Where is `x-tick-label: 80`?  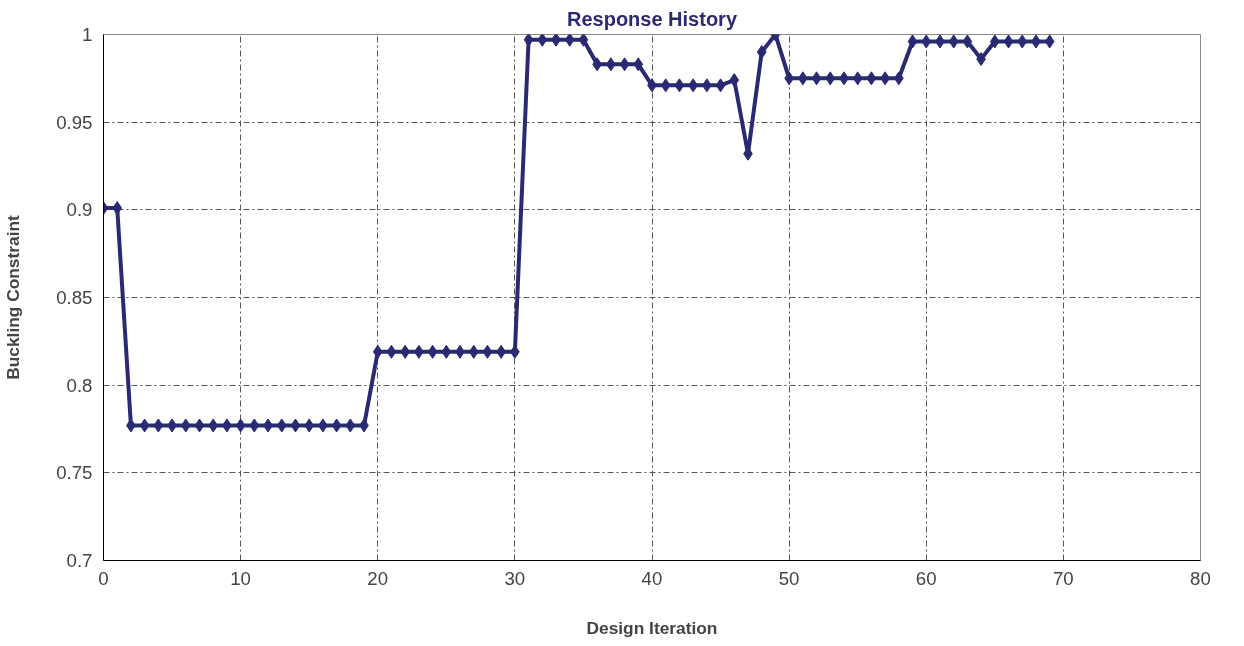
x-tick-label: 80 is located at coordinates (1200, 578).